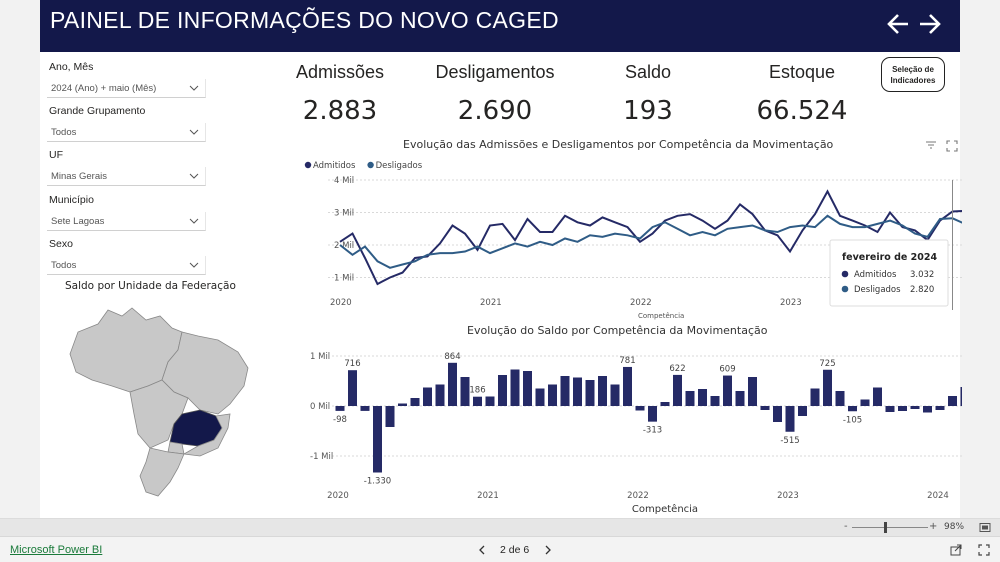  What do you see at coordinates (321, 457) in the screenshot?
I see `bar-ytick-label: -1 Mil` at bounding box center [321, 457].